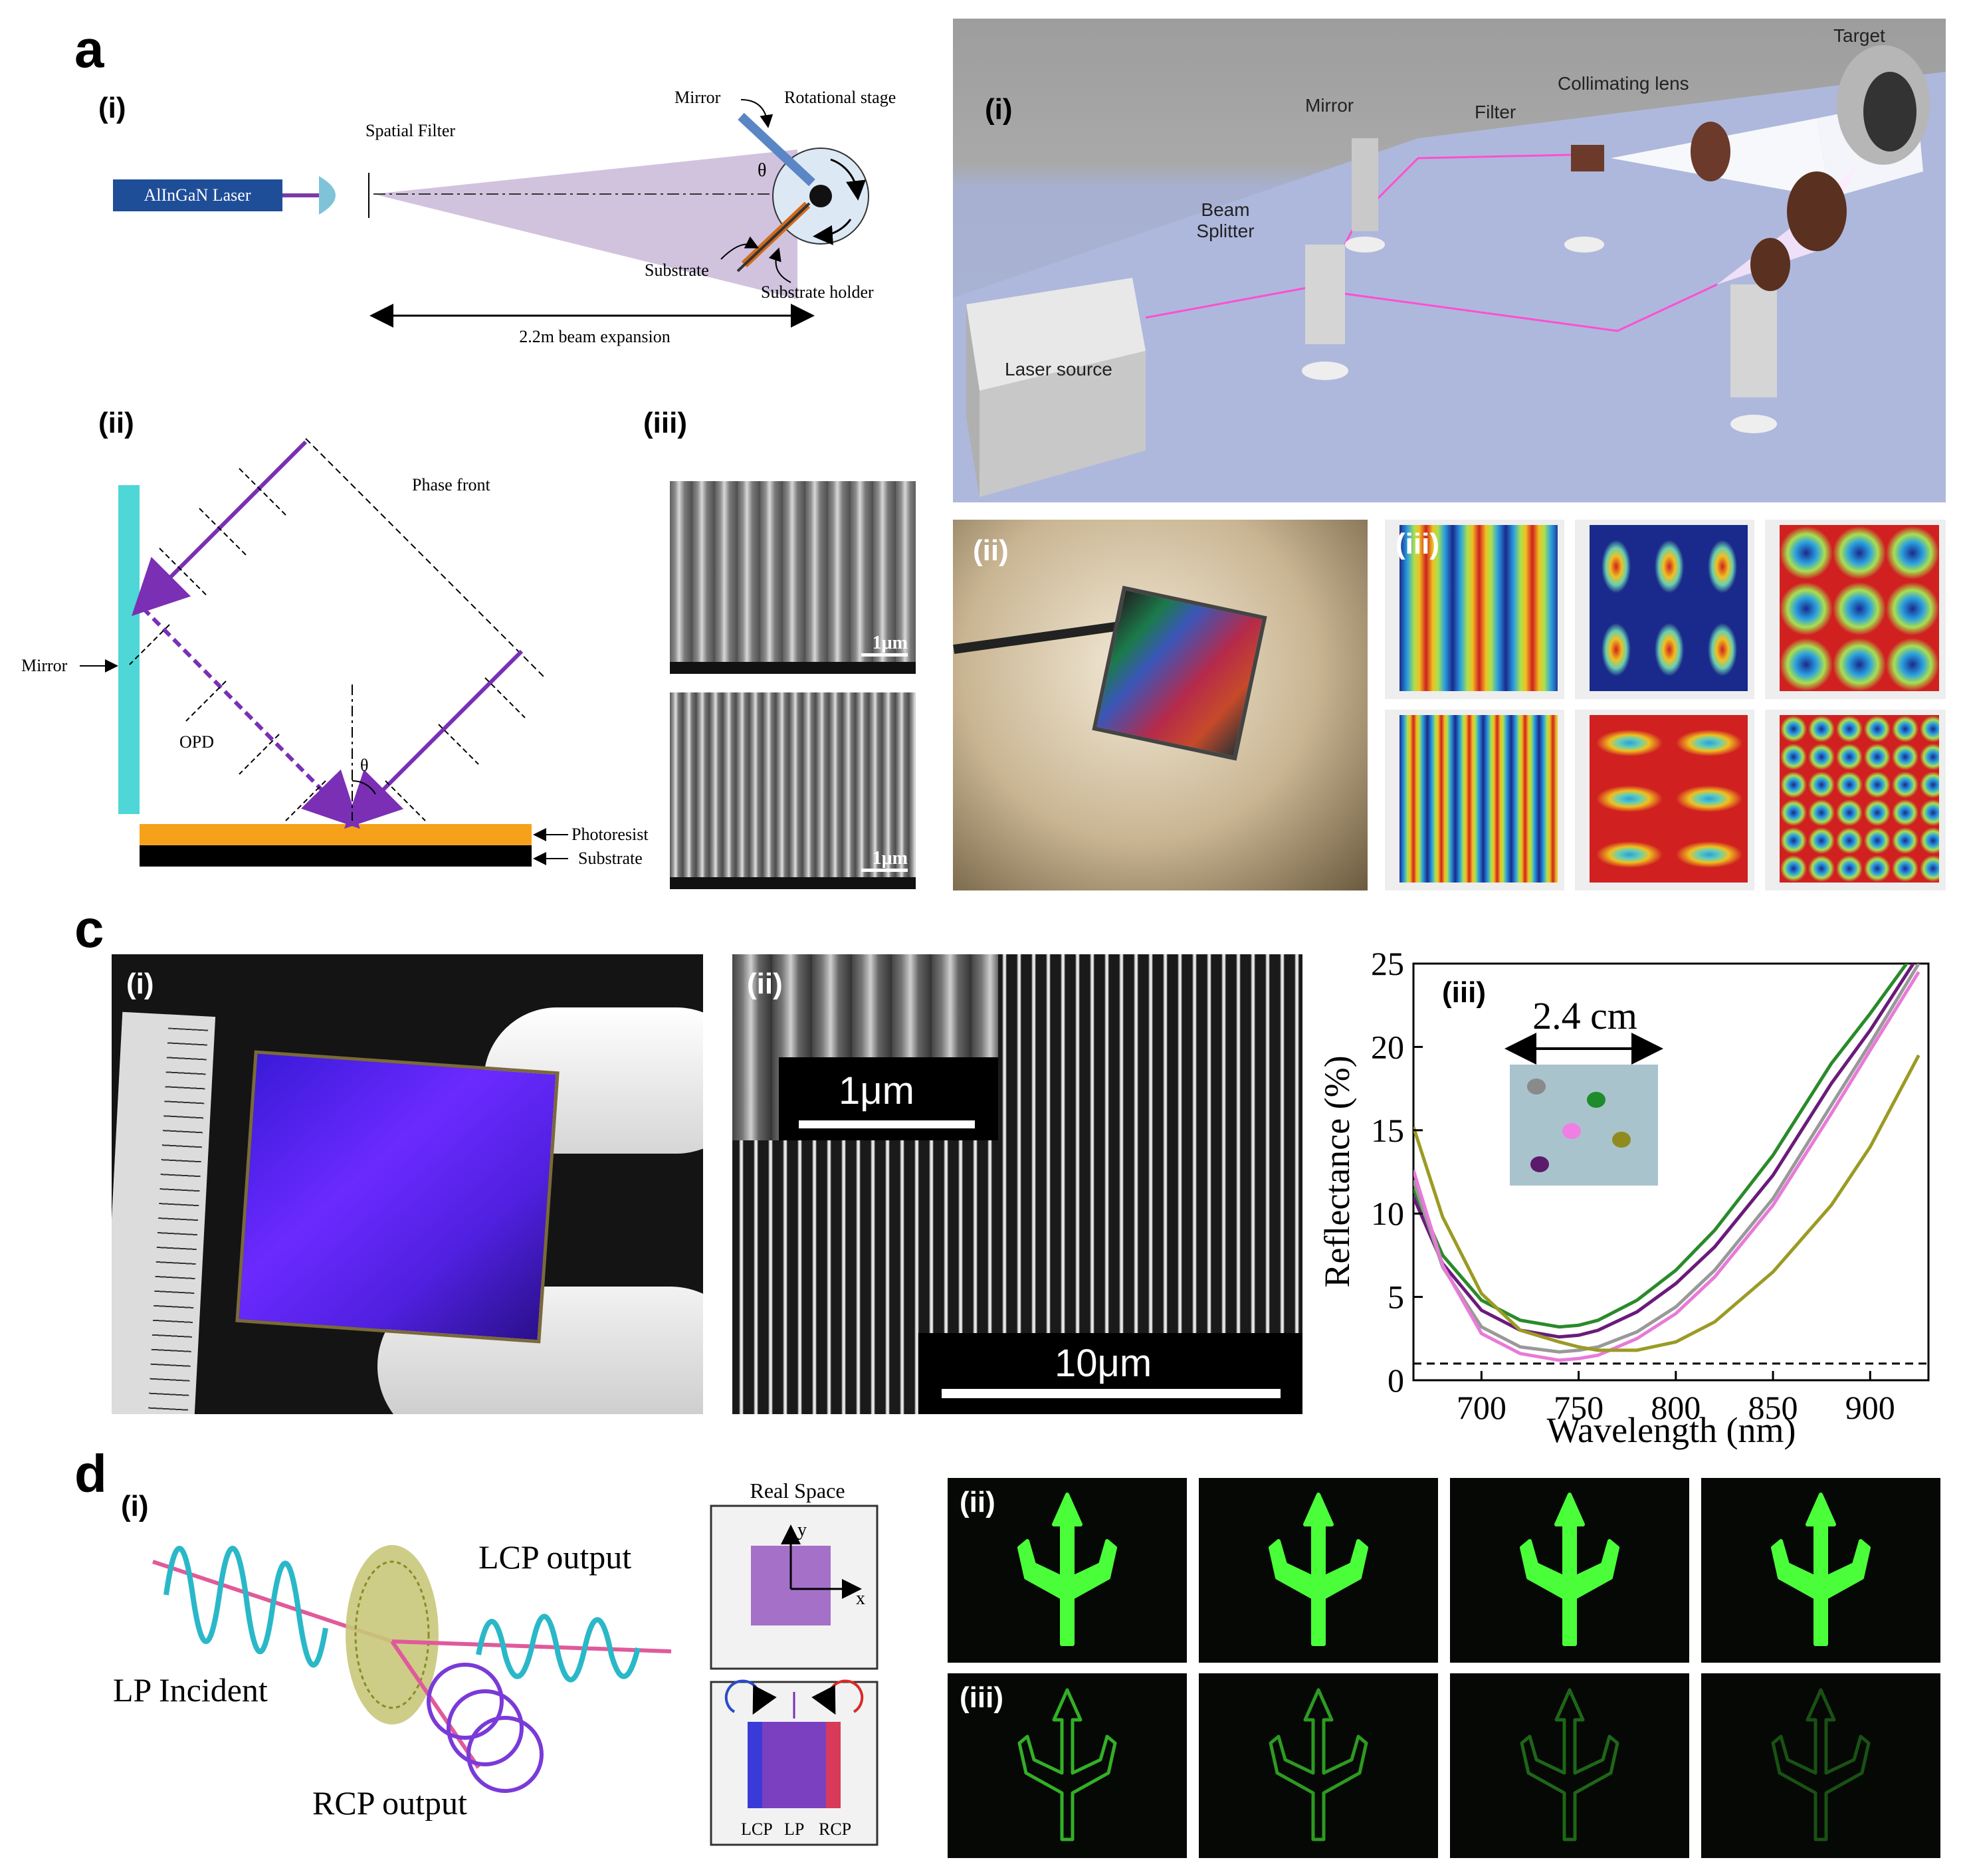  I want to click on lp-incident-label: LP Incident, so click(190, 1690).